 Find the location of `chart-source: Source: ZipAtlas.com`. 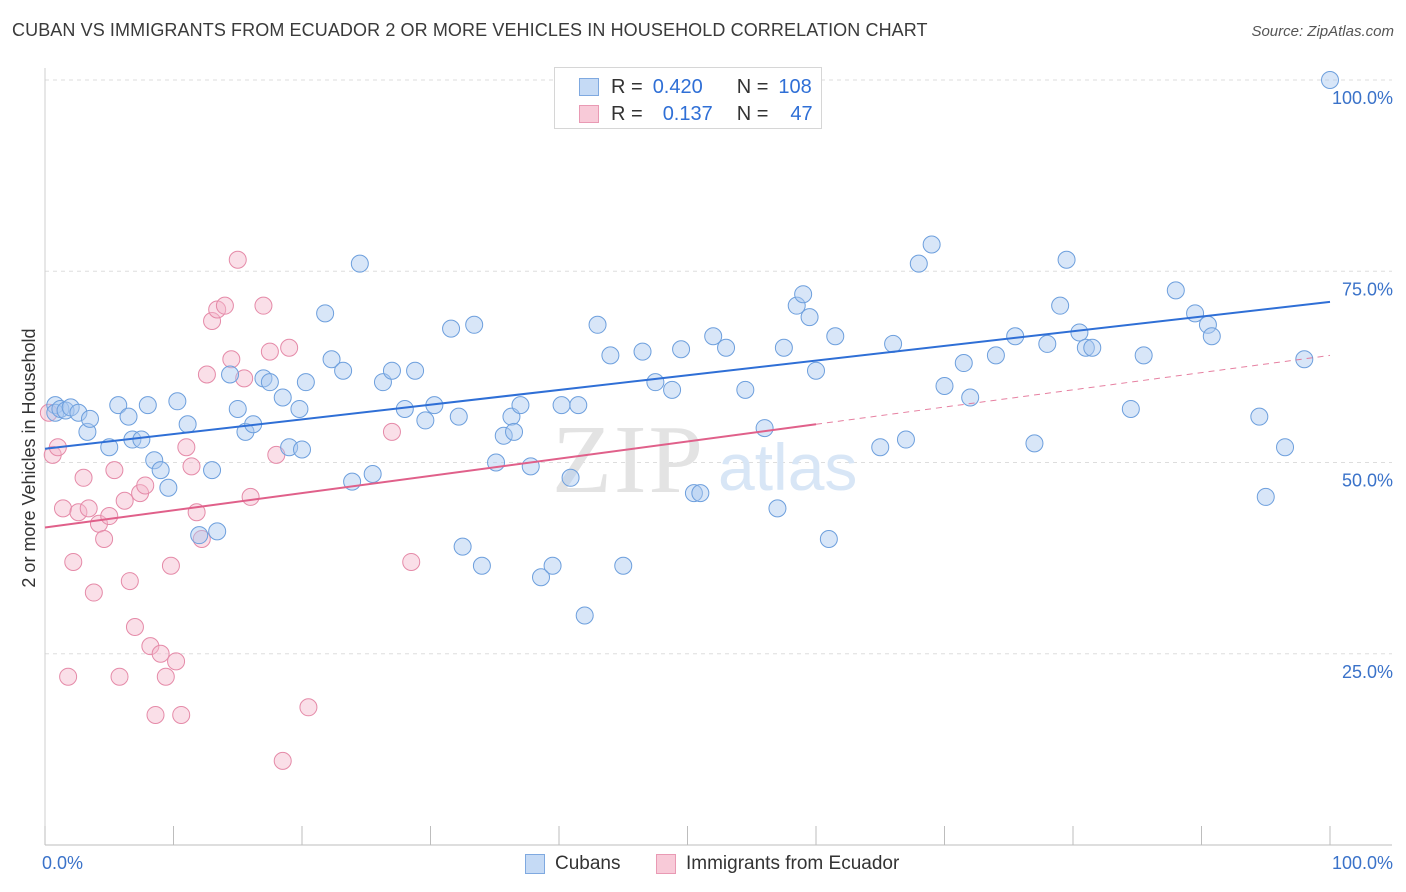

chart-source: Source: ZipAtlas.com is located at coordinates (1322, 31).